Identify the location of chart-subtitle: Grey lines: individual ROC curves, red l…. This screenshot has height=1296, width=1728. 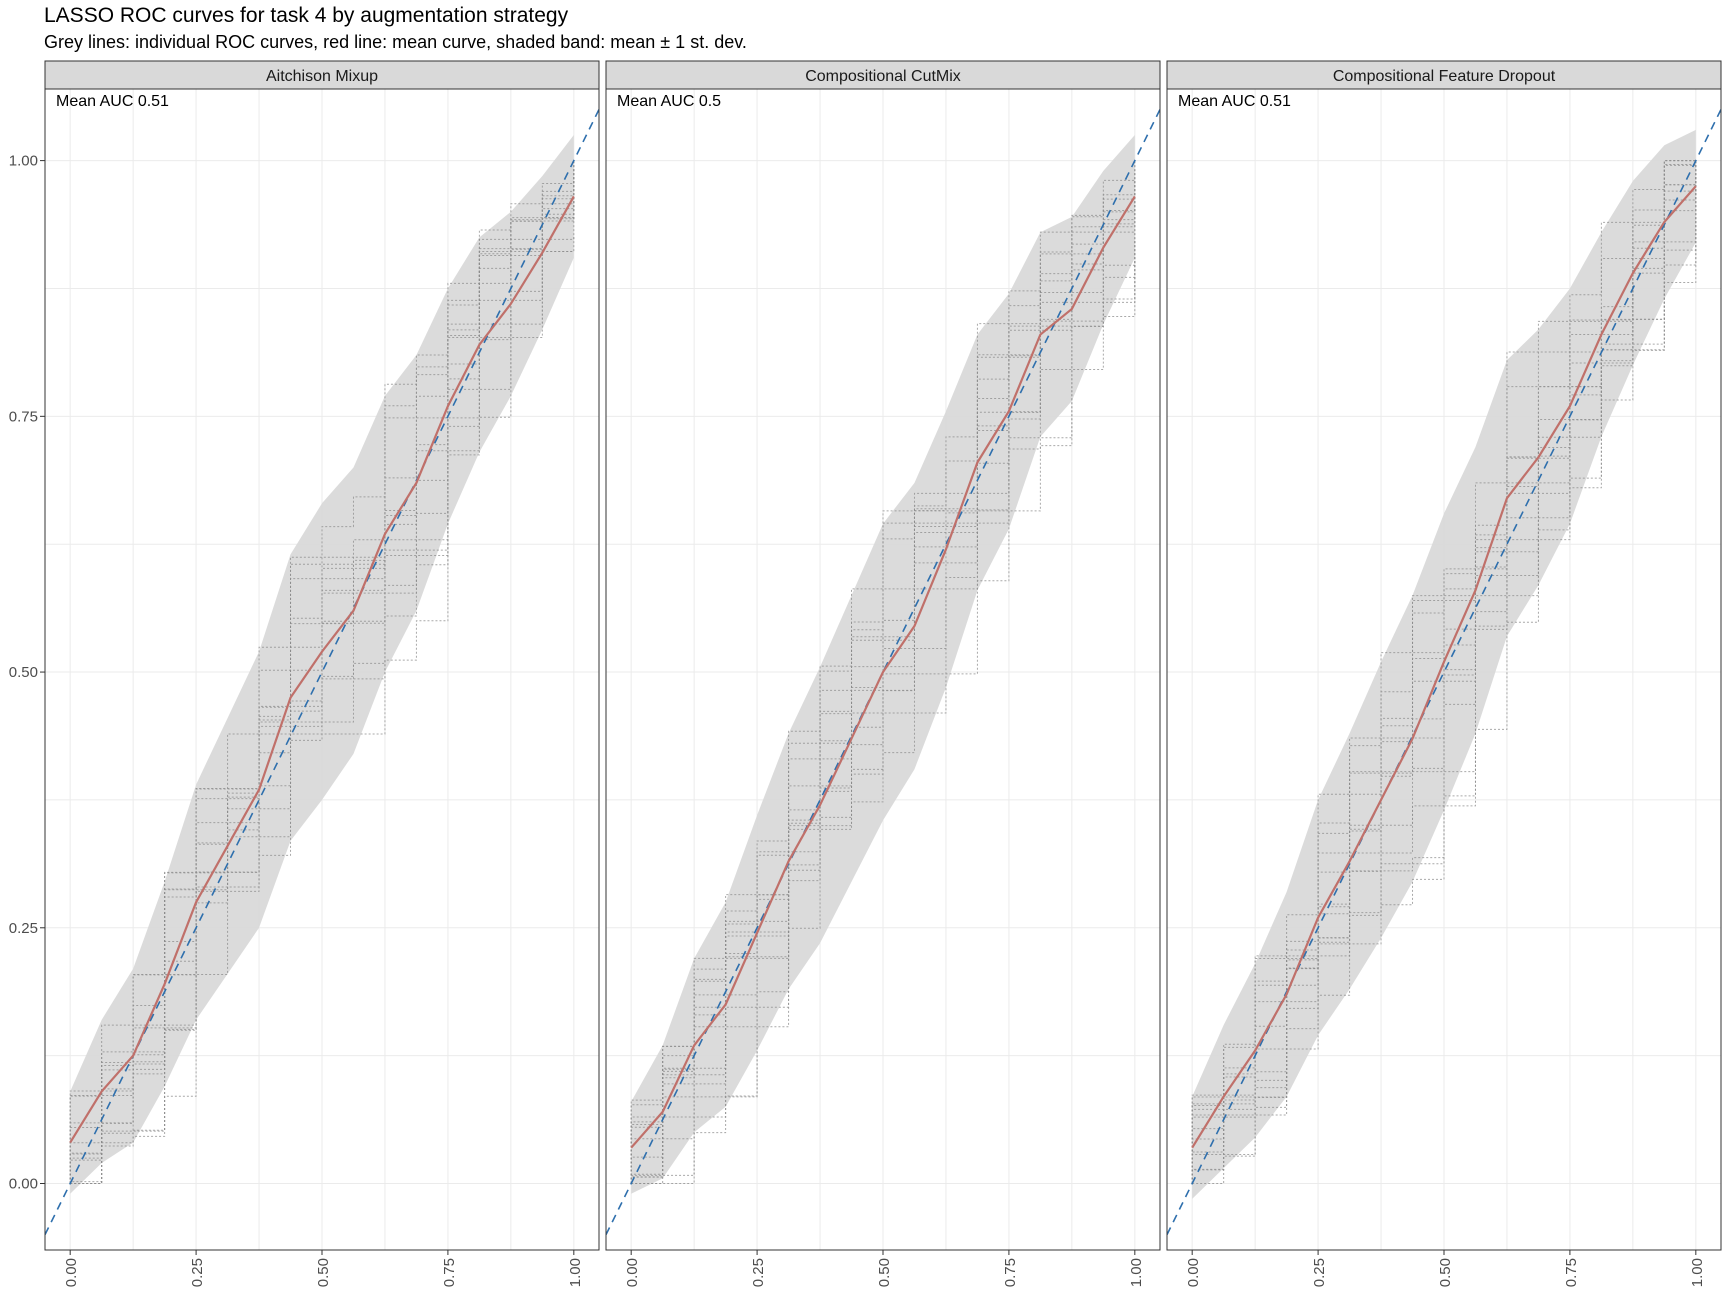
(395, 42).